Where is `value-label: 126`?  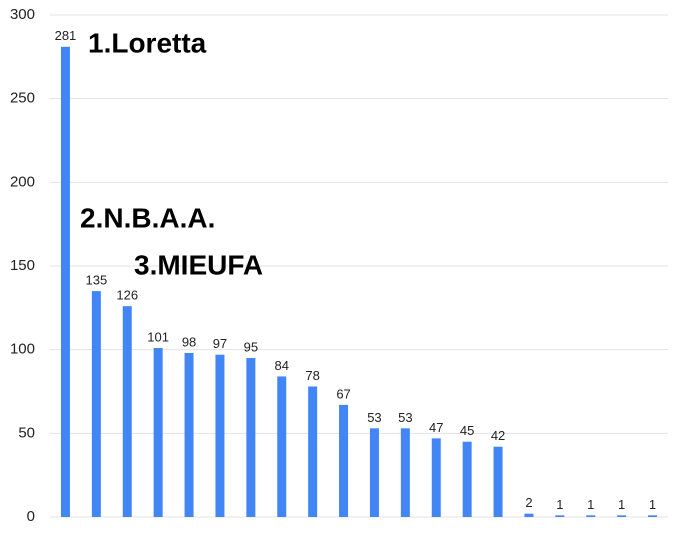 value-label: 126 is located at coordinates (127, 295).